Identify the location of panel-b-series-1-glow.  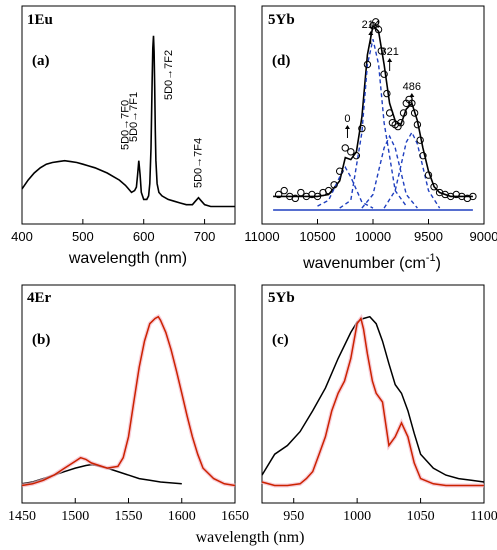
(128, 401).